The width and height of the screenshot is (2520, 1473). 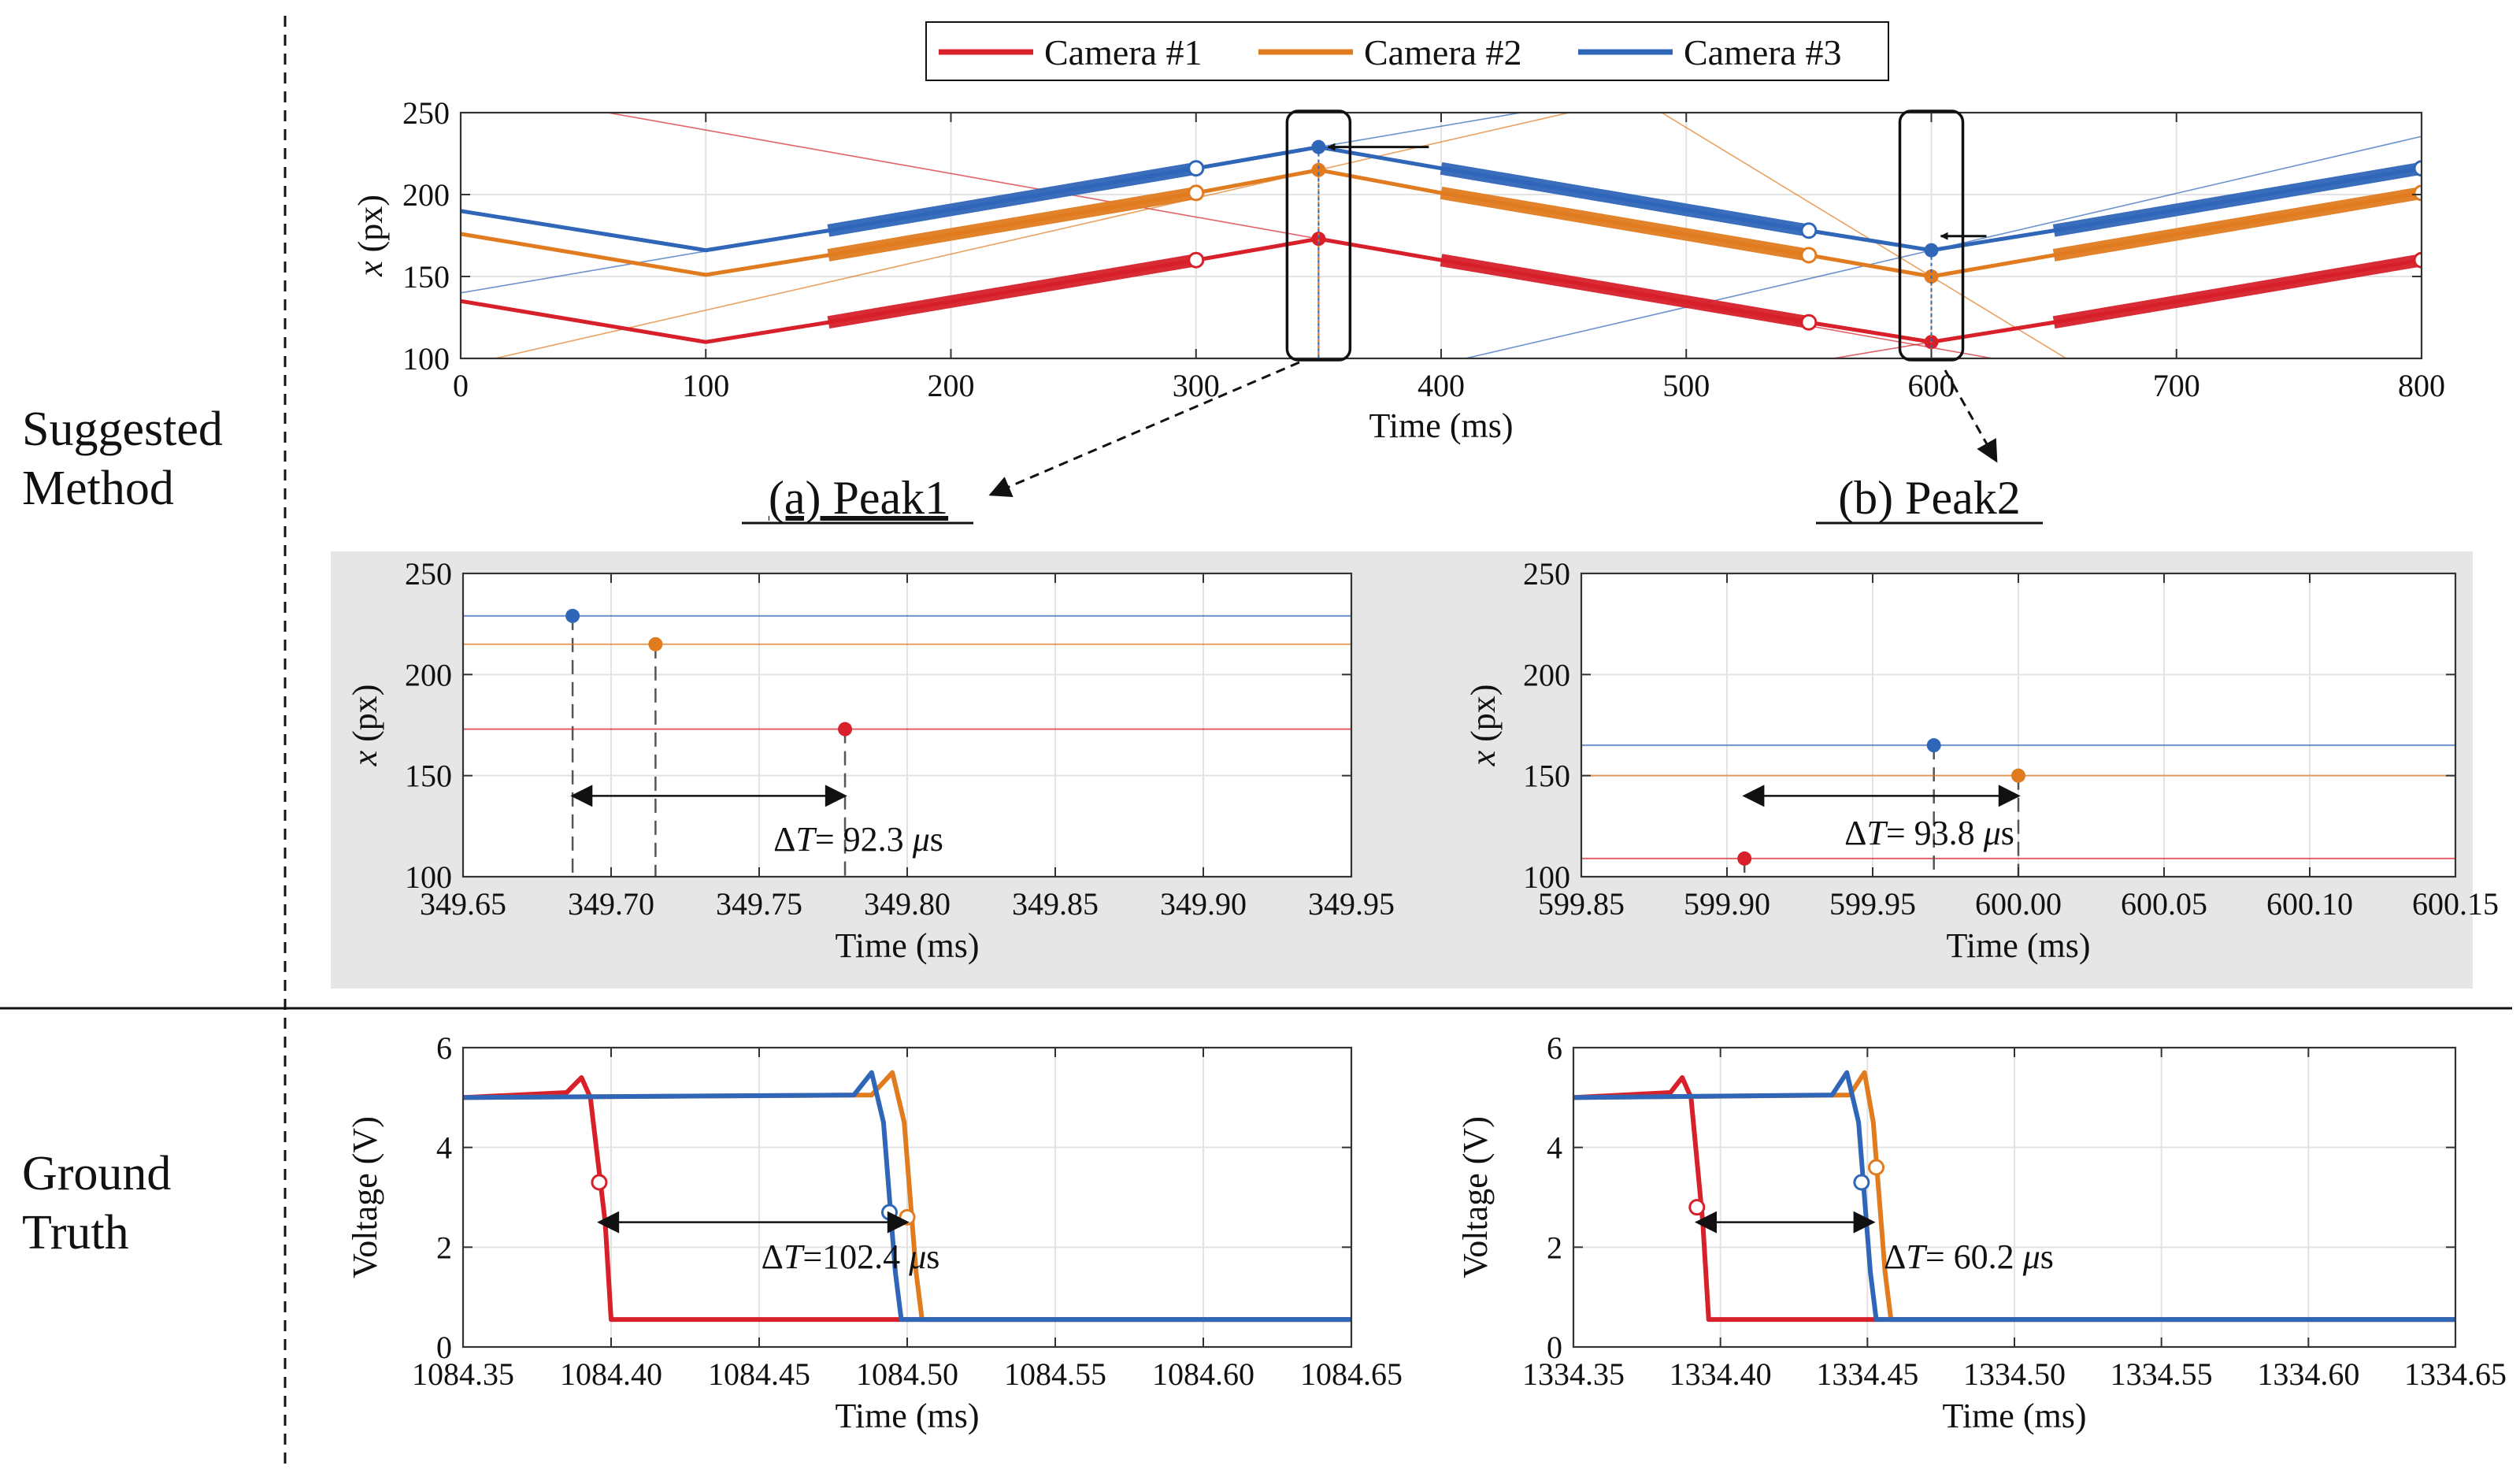 What do you see at coordinates (795, 1256) in the screenshot?
I see `truth1-delta-label-part: T` at bounding box center [795, 1256].